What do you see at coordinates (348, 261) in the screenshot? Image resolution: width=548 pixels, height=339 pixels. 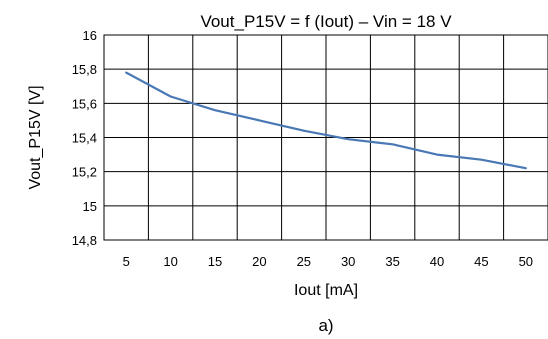 I see `x-tick-label: 30` at bounding box center [348, 261].